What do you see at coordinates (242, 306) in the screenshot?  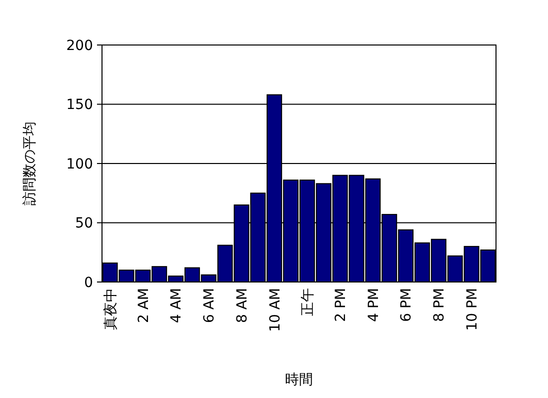 I see `x-tick-label: 8 AM` at bounding box center [242, 306].